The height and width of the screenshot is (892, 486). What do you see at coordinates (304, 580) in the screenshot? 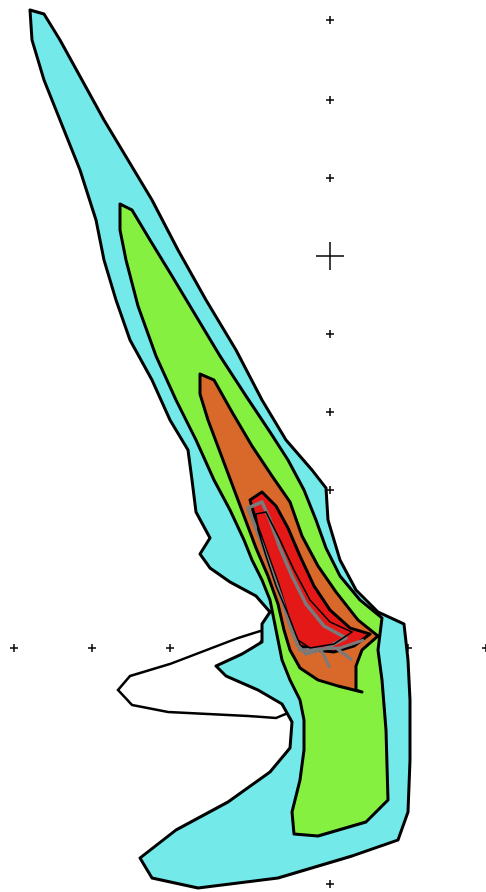
I see `core-outline` at bounding box center [304, 580].